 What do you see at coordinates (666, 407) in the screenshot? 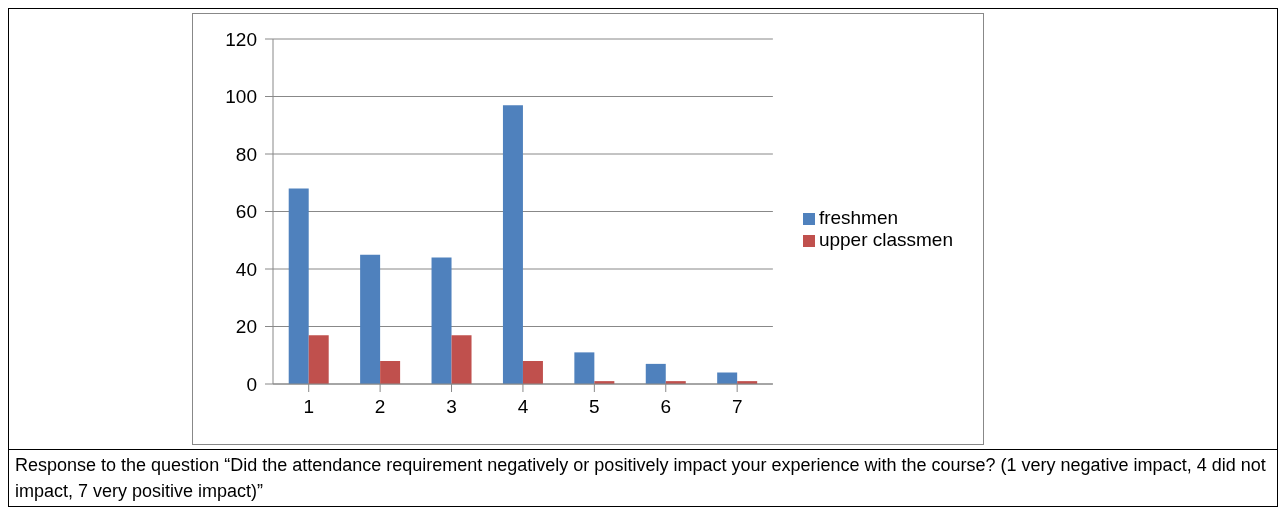
I see `x-tick-label: 6` at bounding box center [666, 407].